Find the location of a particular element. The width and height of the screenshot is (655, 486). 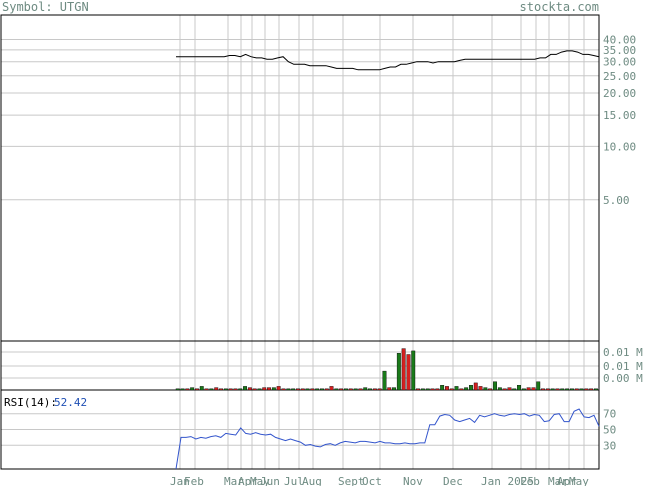

rsi-tick-label: 50 is located at coordinates (609, 430).